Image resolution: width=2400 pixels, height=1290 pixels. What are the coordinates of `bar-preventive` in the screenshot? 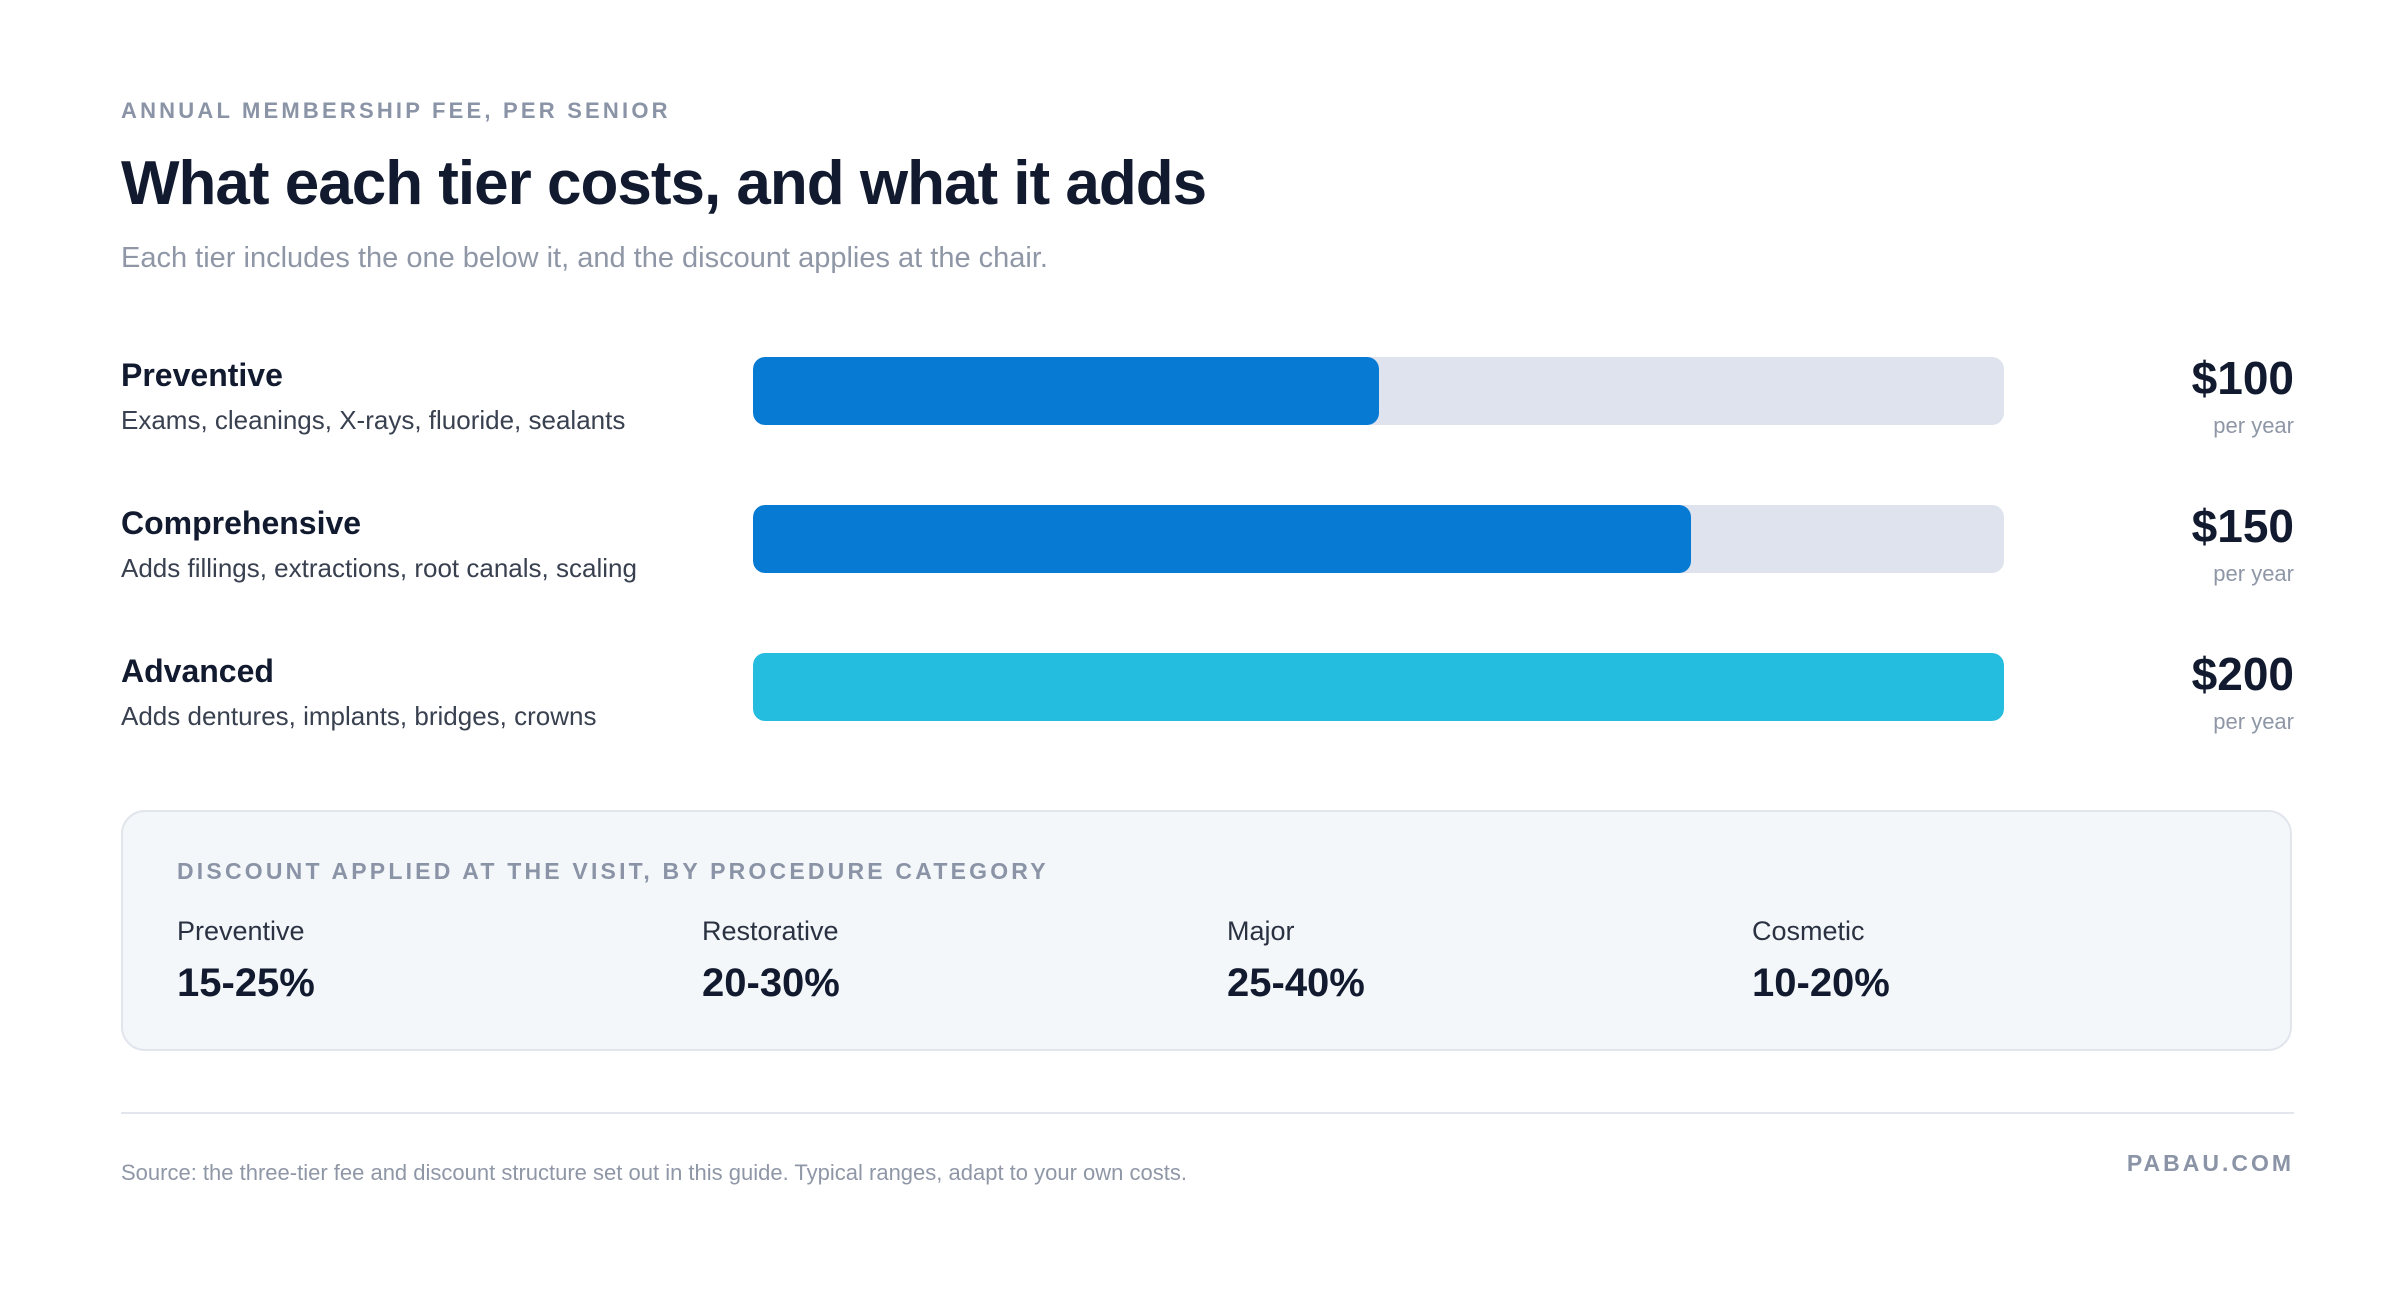 It's located at (1066, 391).